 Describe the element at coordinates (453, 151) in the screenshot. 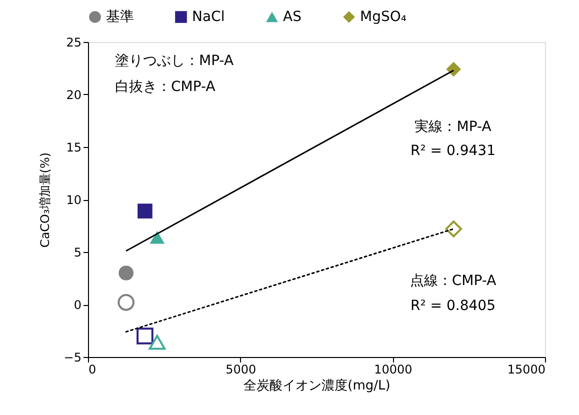

I see `annotation: R² = 0.9431` at that location.